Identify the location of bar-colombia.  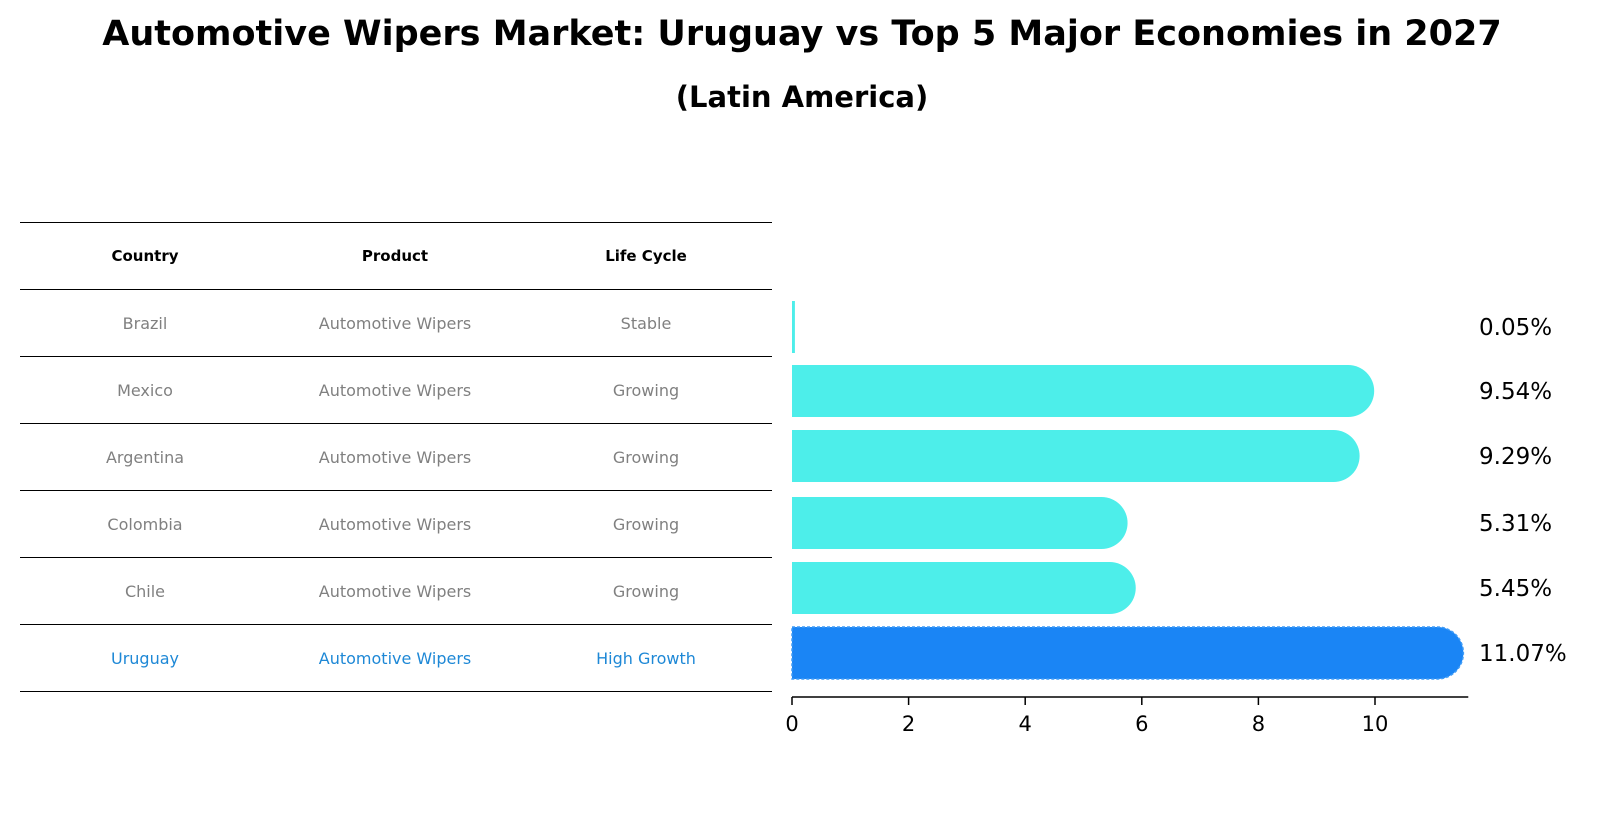
(960, 523).